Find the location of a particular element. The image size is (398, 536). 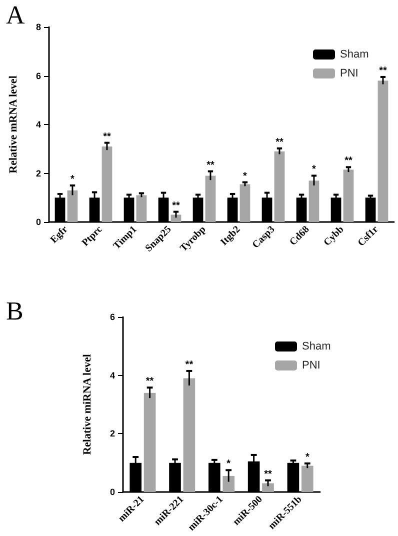

y-tick-label: 8 is located at coordinates (38, 27).